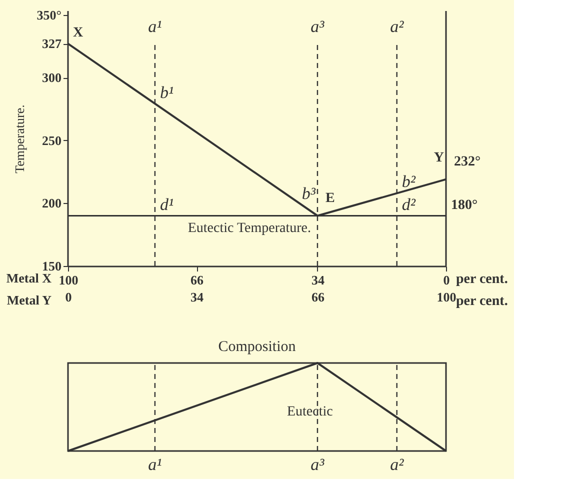 Image resolution: width=568 pixels, height=486 pixels. What do you see at coordinates (309, 412) in the screenshot?
I see `annotation: Eutectic` at bounding box center [309, 412].